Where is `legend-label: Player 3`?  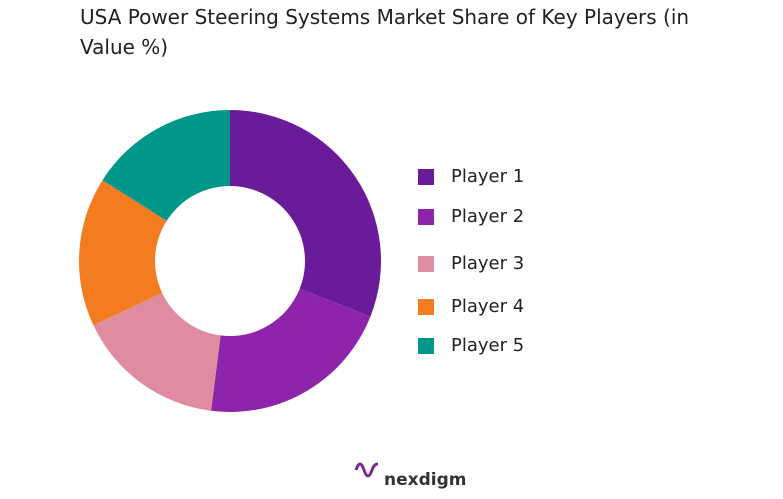
legend-label: Player 3 is located at coordinates (487, 263).